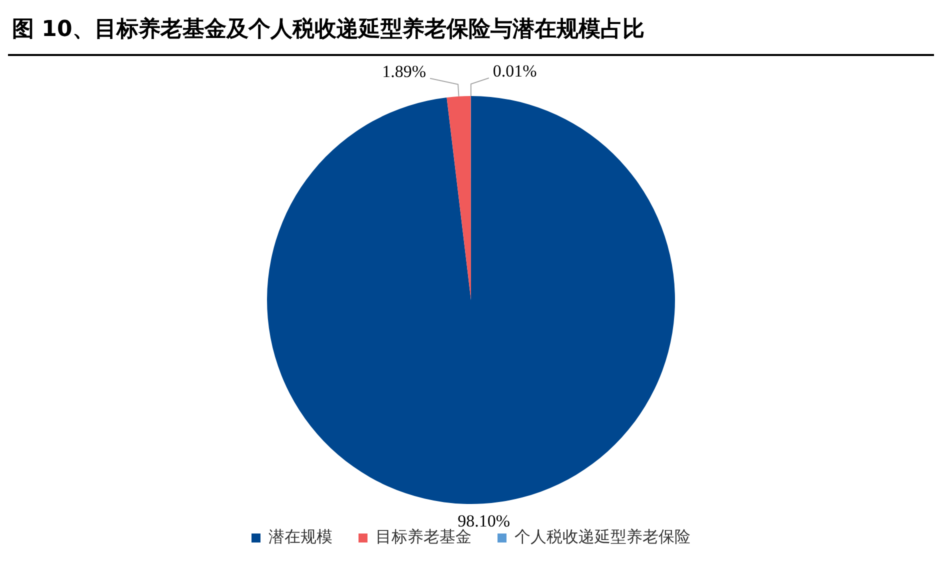 This screenshot has width=942, height=586. Describe the element at coordinates (471, 32) in the screenshot. I see `chart-title: 图 10、目标养老基金及个人税收递延型养老保险与潜在规模占比` at that location.